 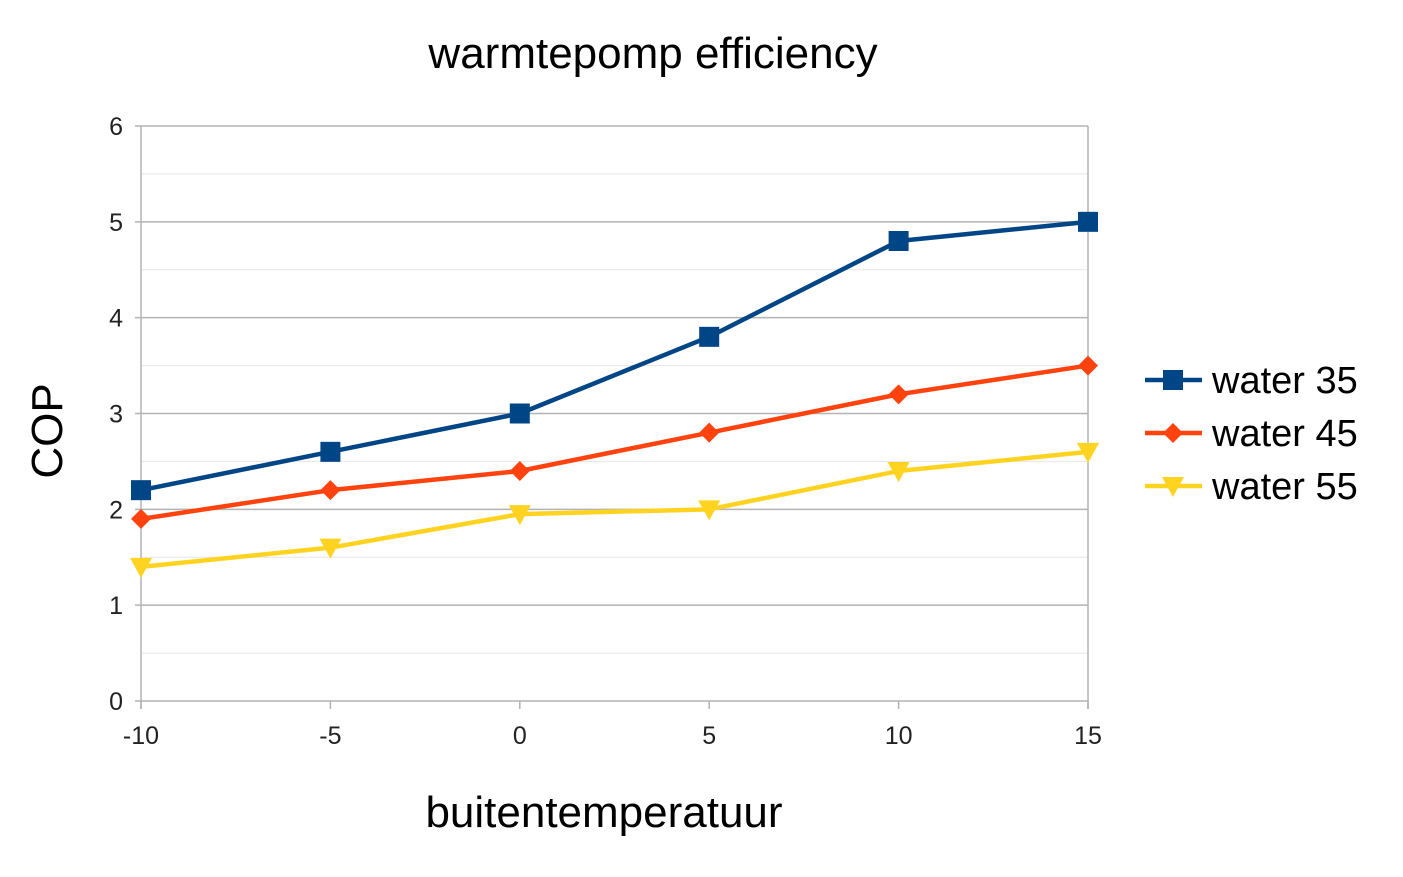 I want to click on x-tick-label: -5, so click(x=330, y=736).